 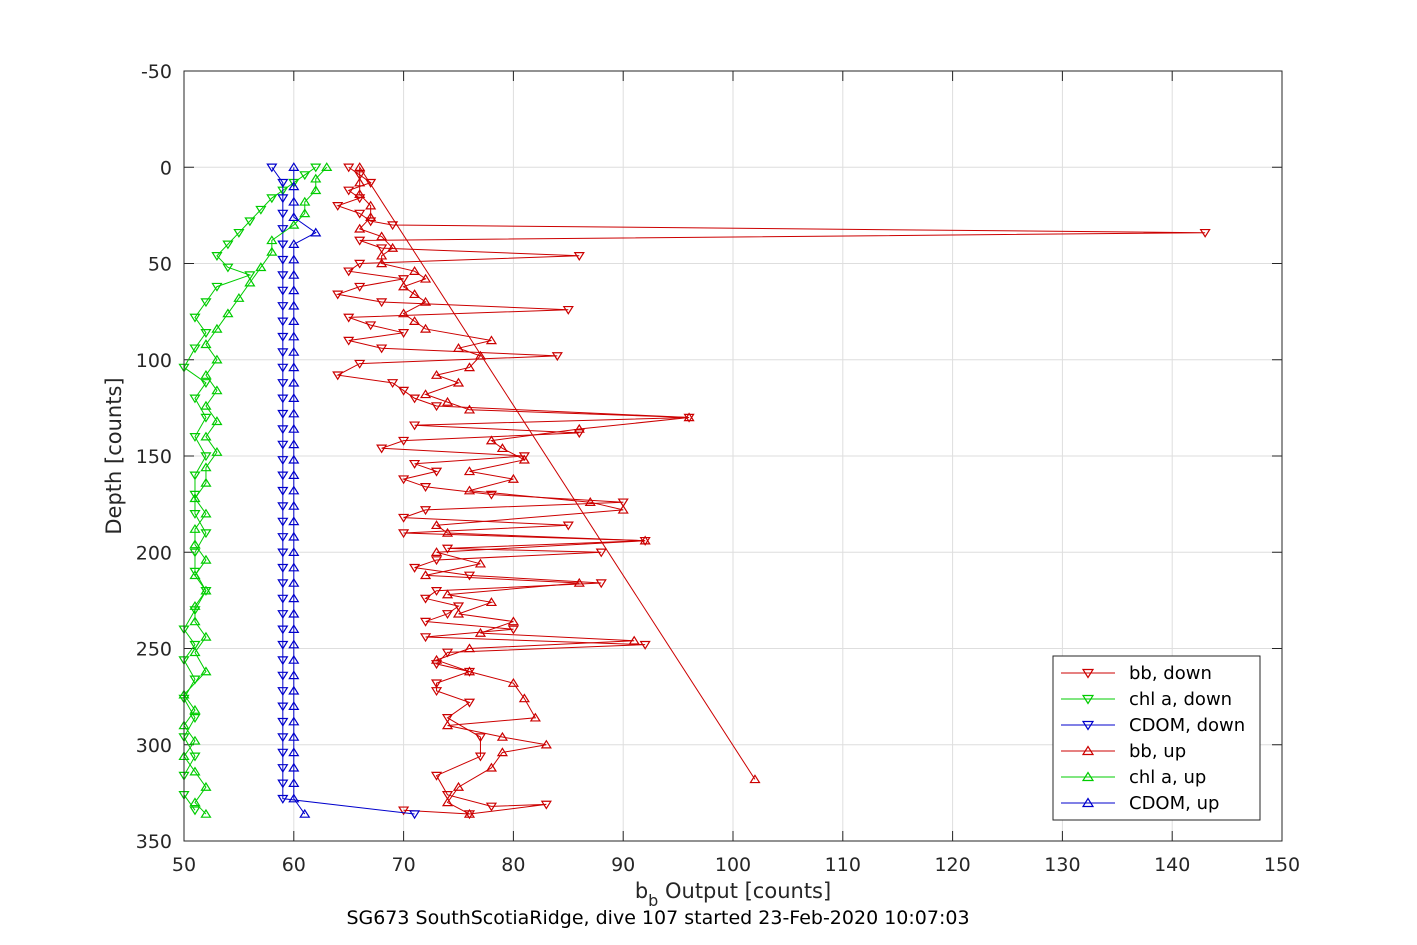 I want to click on legend-item-3: CDOM, down, so click(x=1153, y=725).